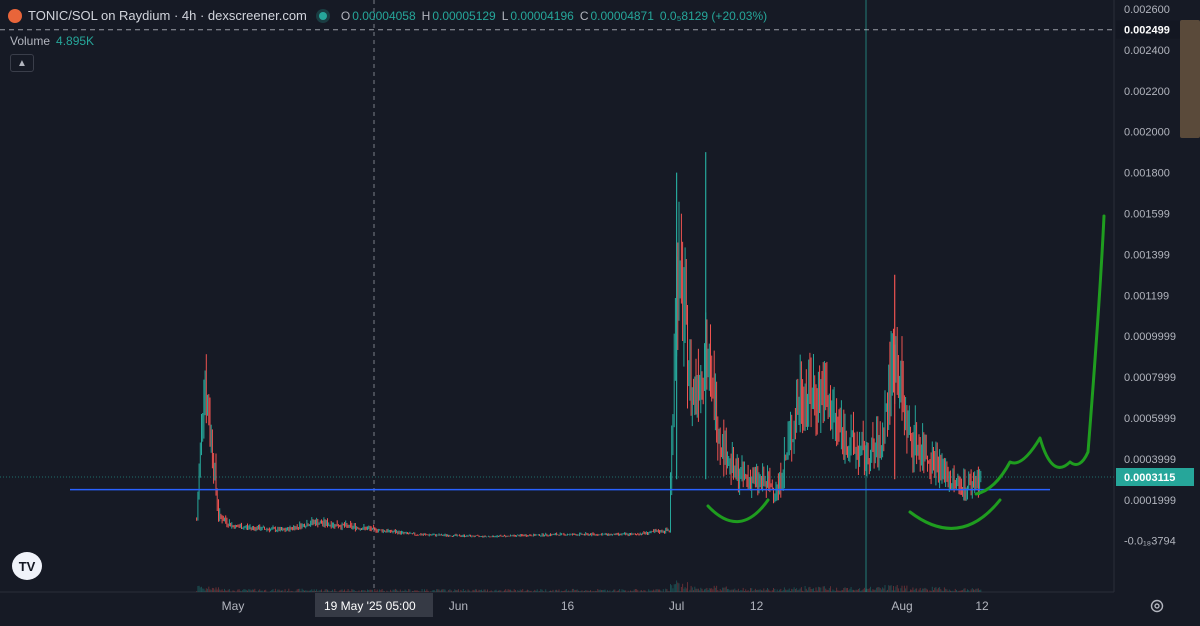 The height and width of the screenshot is (626, 1200). I want to click on tradingview-logo: TV, so click(27, 566).